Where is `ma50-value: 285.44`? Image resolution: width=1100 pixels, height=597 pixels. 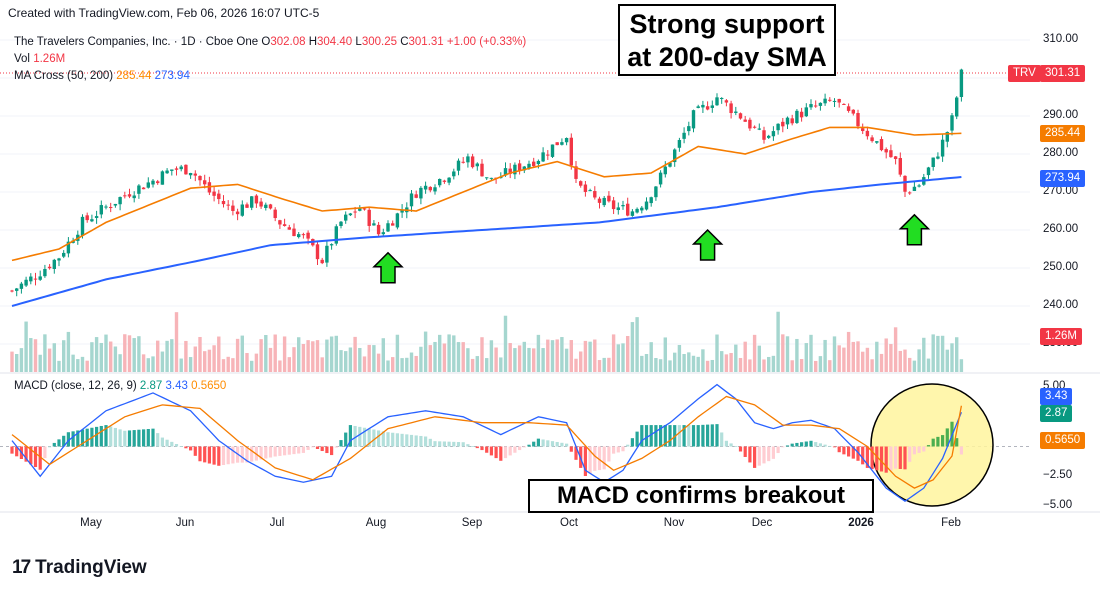
ma50-value: 285.44 is located at coordinates (134, 76).